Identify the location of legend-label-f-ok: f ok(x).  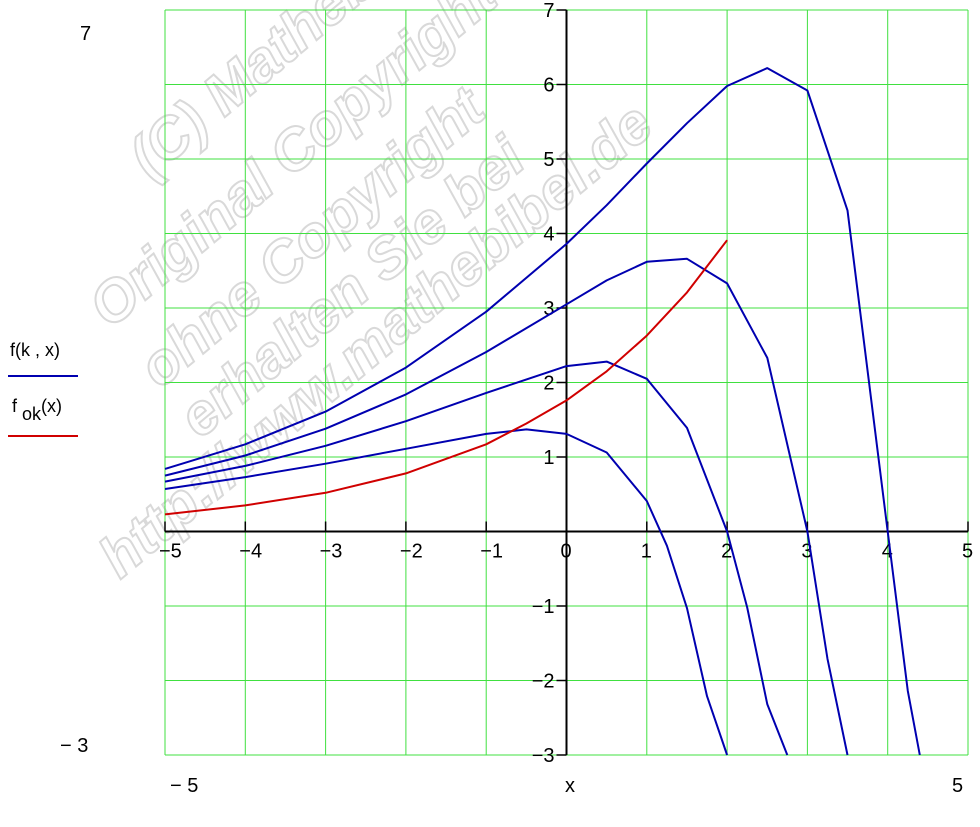
(37, 410).